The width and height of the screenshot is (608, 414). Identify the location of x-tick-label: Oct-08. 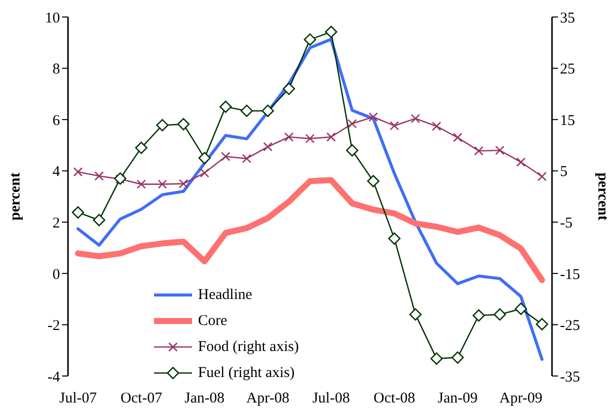
(395, 398).